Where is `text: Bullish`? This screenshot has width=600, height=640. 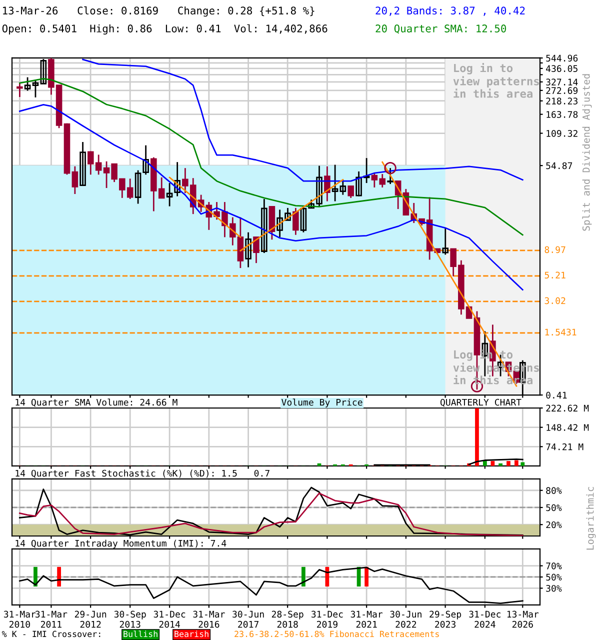 text: Bullish is located at coordinates (141, 634).